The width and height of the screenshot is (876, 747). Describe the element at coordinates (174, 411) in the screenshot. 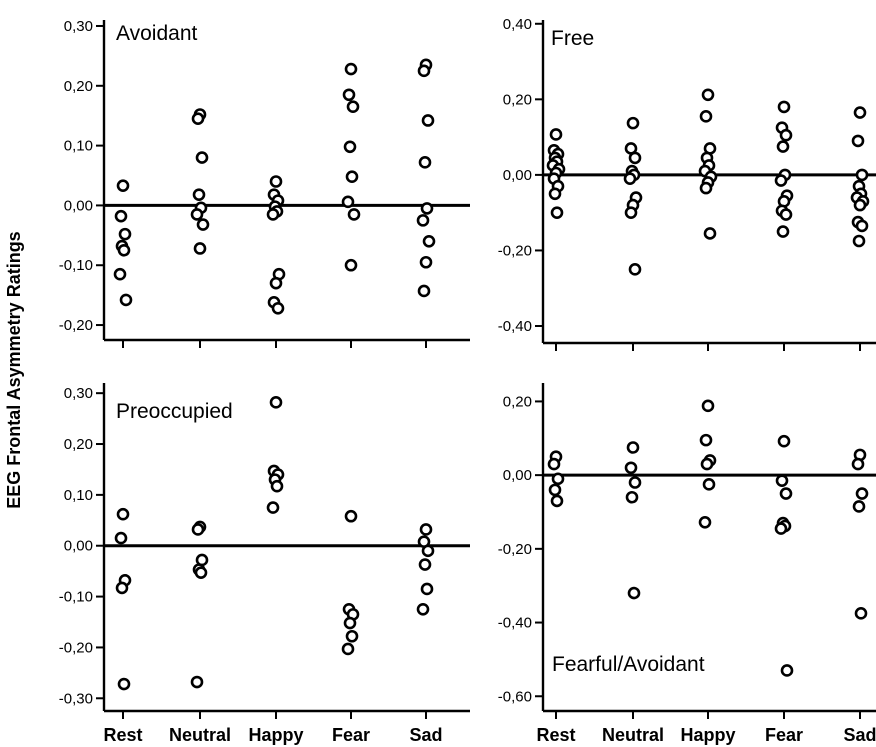

I see `panel-title: Preoccupied` at that location.